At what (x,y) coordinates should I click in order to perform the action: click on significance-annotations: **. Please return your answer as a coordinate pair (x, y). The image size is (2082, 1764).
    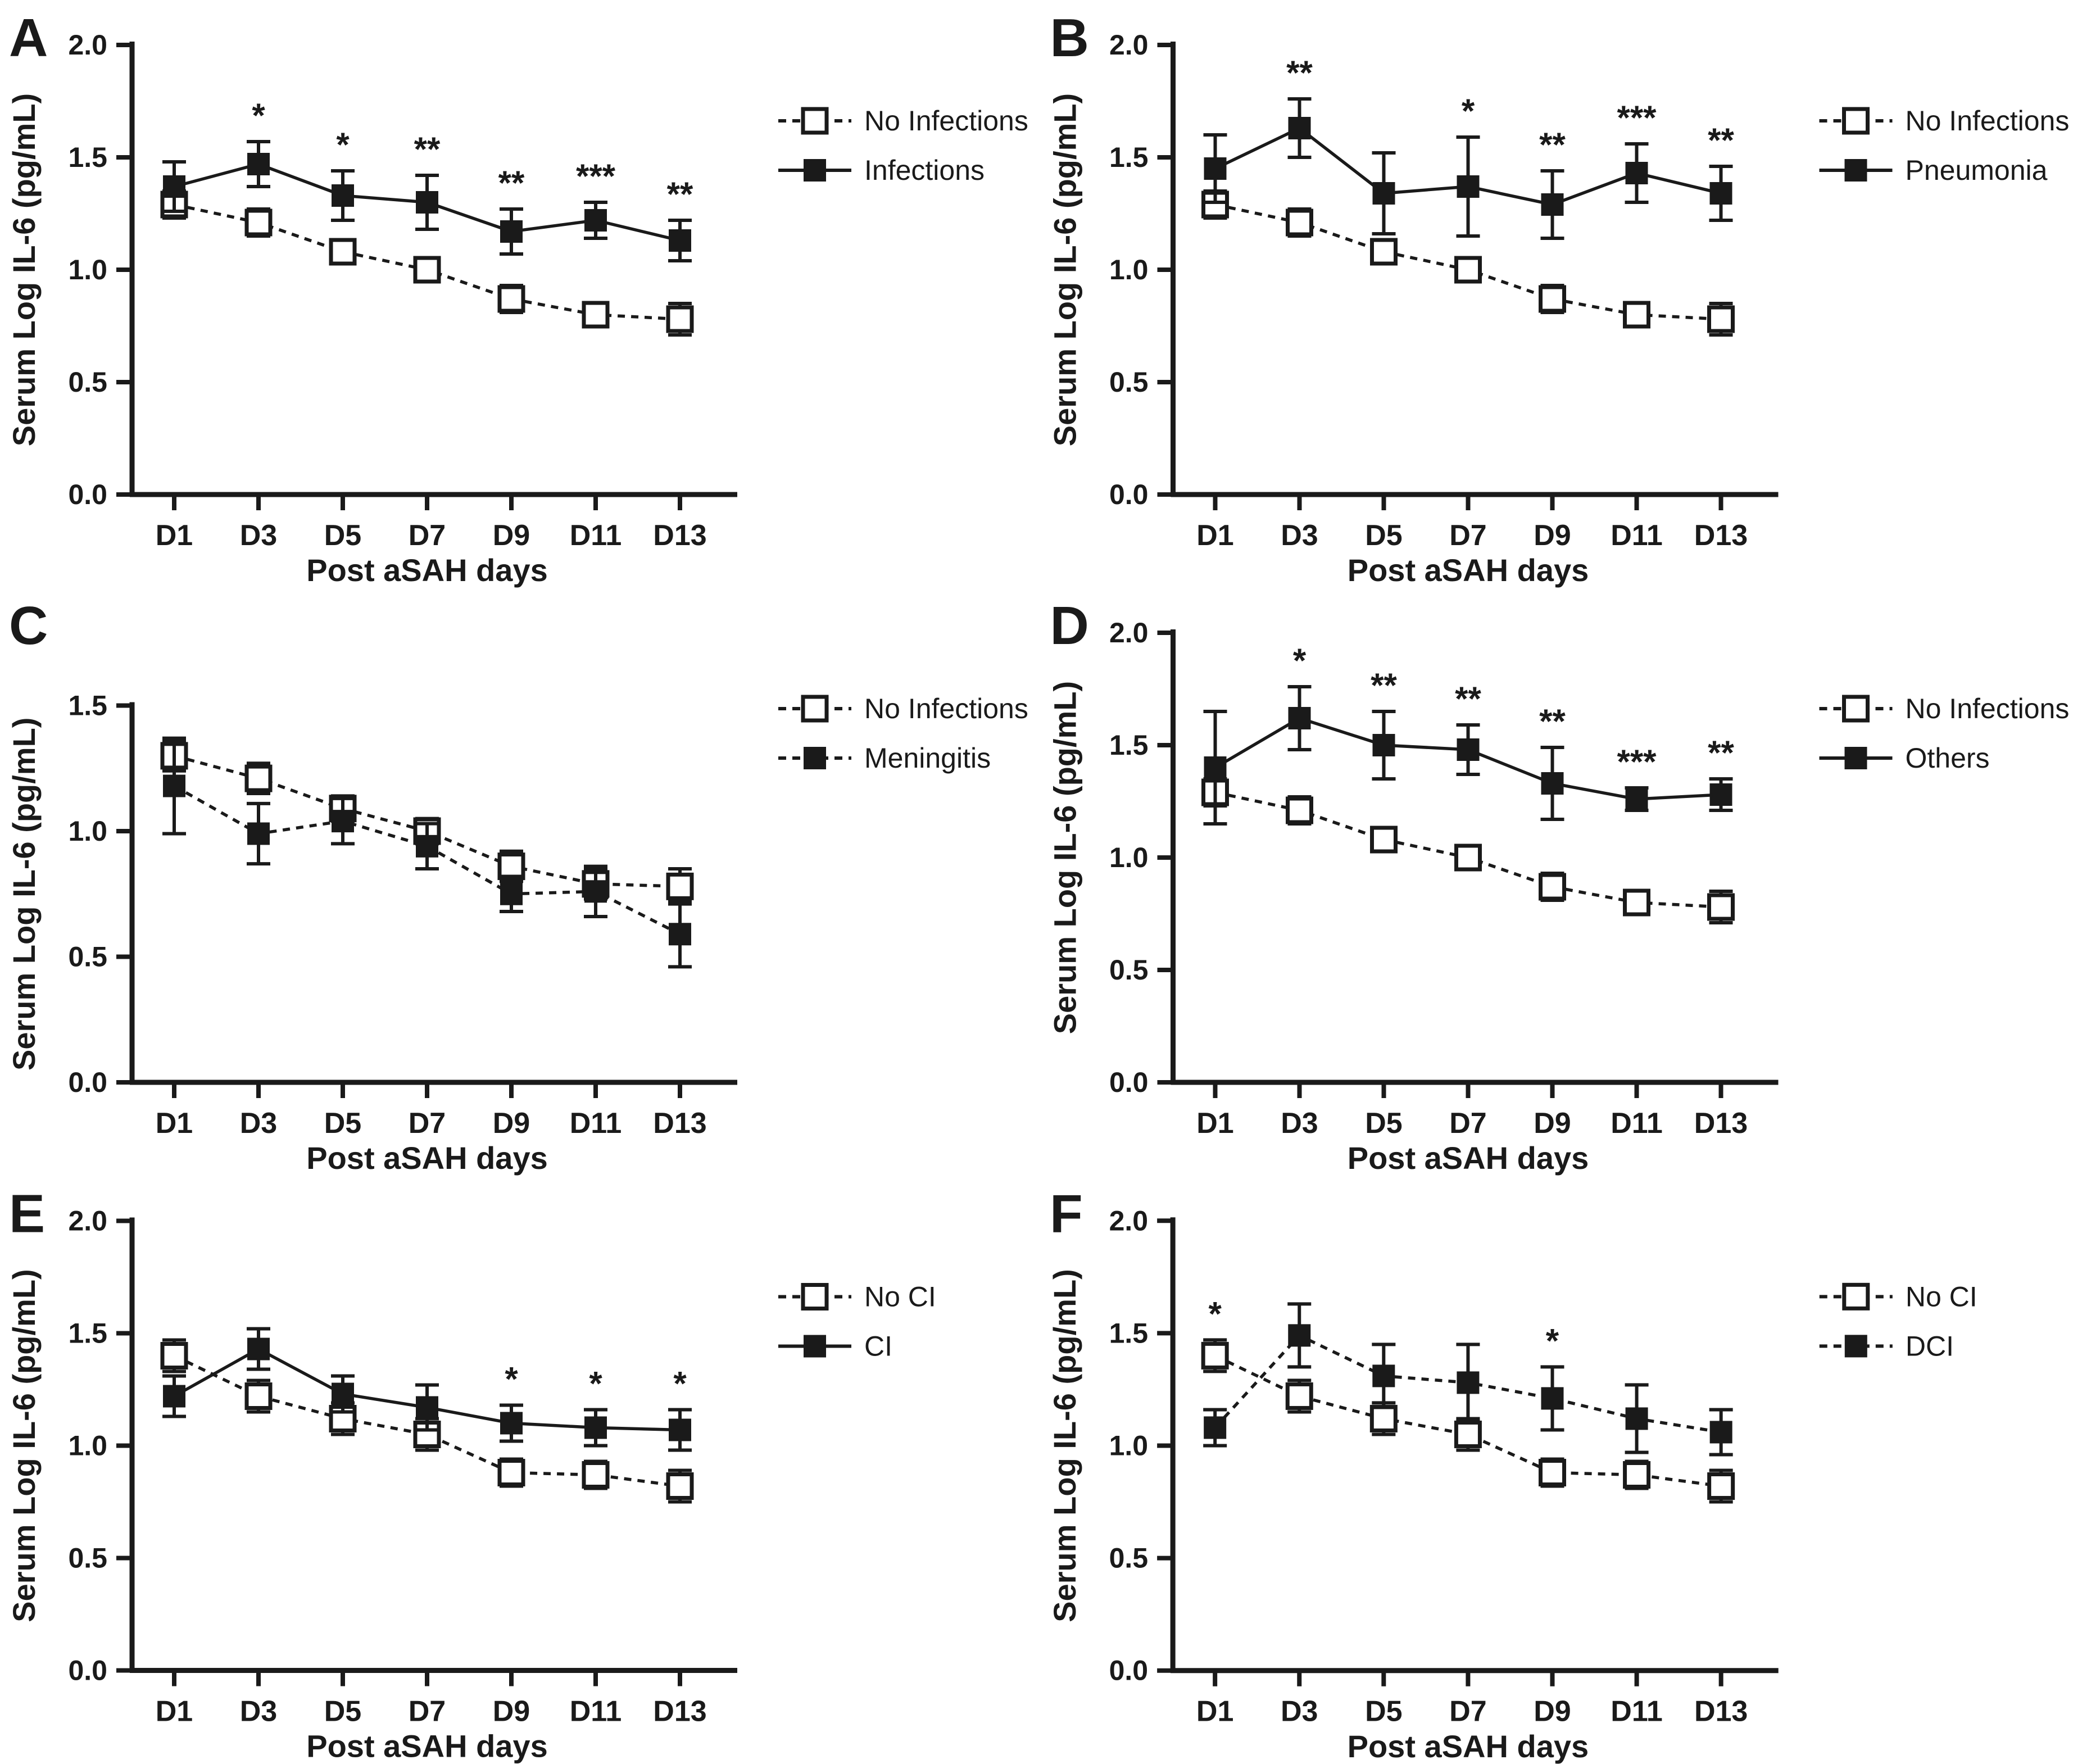
    Looking at the image, I should click on (1383, 1327).